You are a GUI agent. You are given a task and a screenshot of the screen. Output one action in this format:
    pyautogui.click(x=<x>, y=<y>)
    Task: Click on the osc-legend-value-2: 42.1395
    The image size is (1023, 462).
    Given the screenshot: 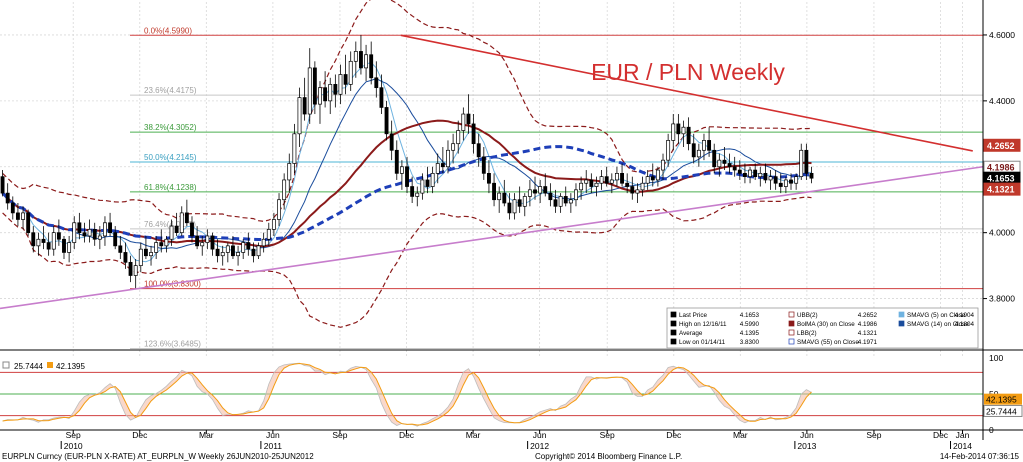 What is the action you would take?
    pyautogui.click(x=70, y=366)
    